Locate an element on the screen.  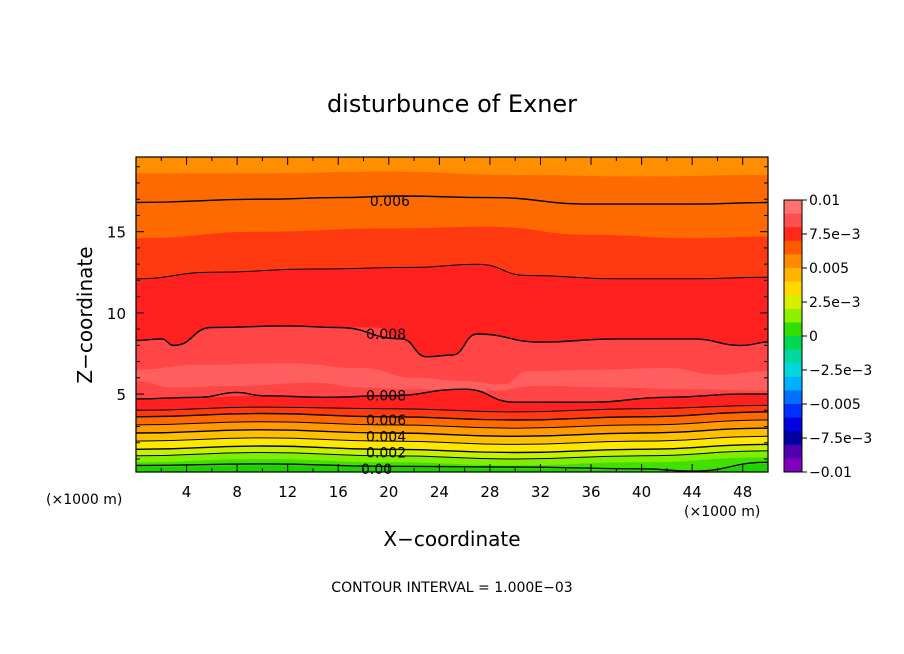
colorbar-label-5: −2.5e−3 is located at coordinates (840, 371).